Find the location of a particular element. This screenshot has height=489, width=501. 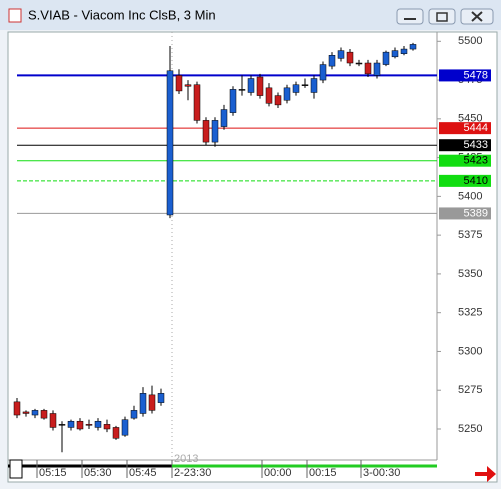

y-tick-label: 5350 is located at coordinates (470, 274).